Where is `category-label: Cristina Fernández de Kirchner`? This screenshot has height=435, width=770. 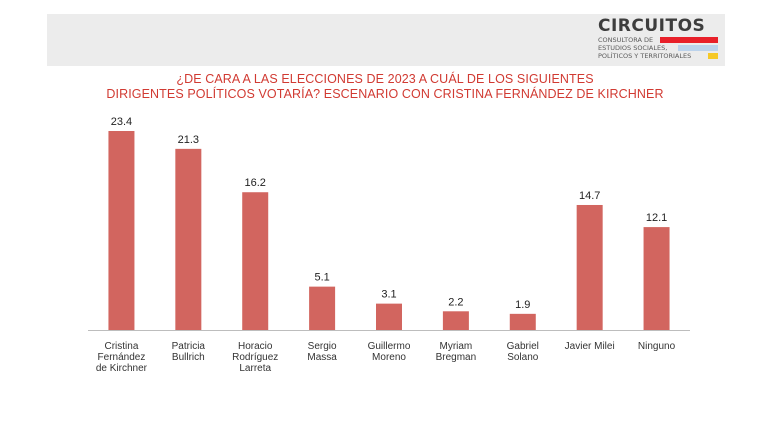
category-label: Cristina Fernández de Kirchner is located at coordinates (122, 357).